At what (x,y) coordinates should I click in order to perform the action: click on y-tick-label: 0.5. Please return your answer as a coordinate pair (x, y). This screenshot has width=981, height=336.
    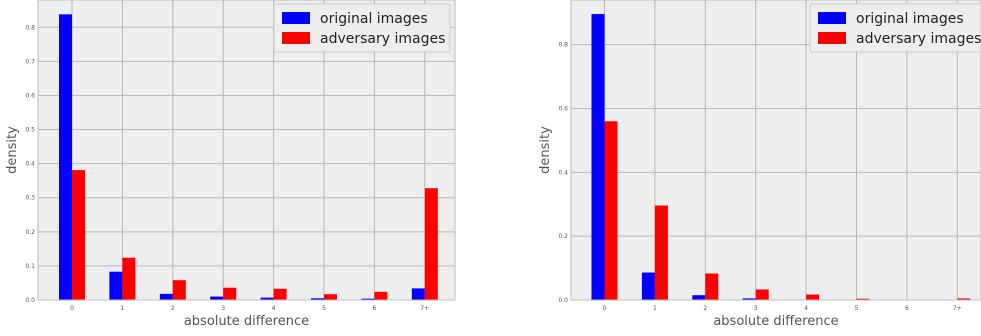
    Looking at the image, I should click on (30, 130).